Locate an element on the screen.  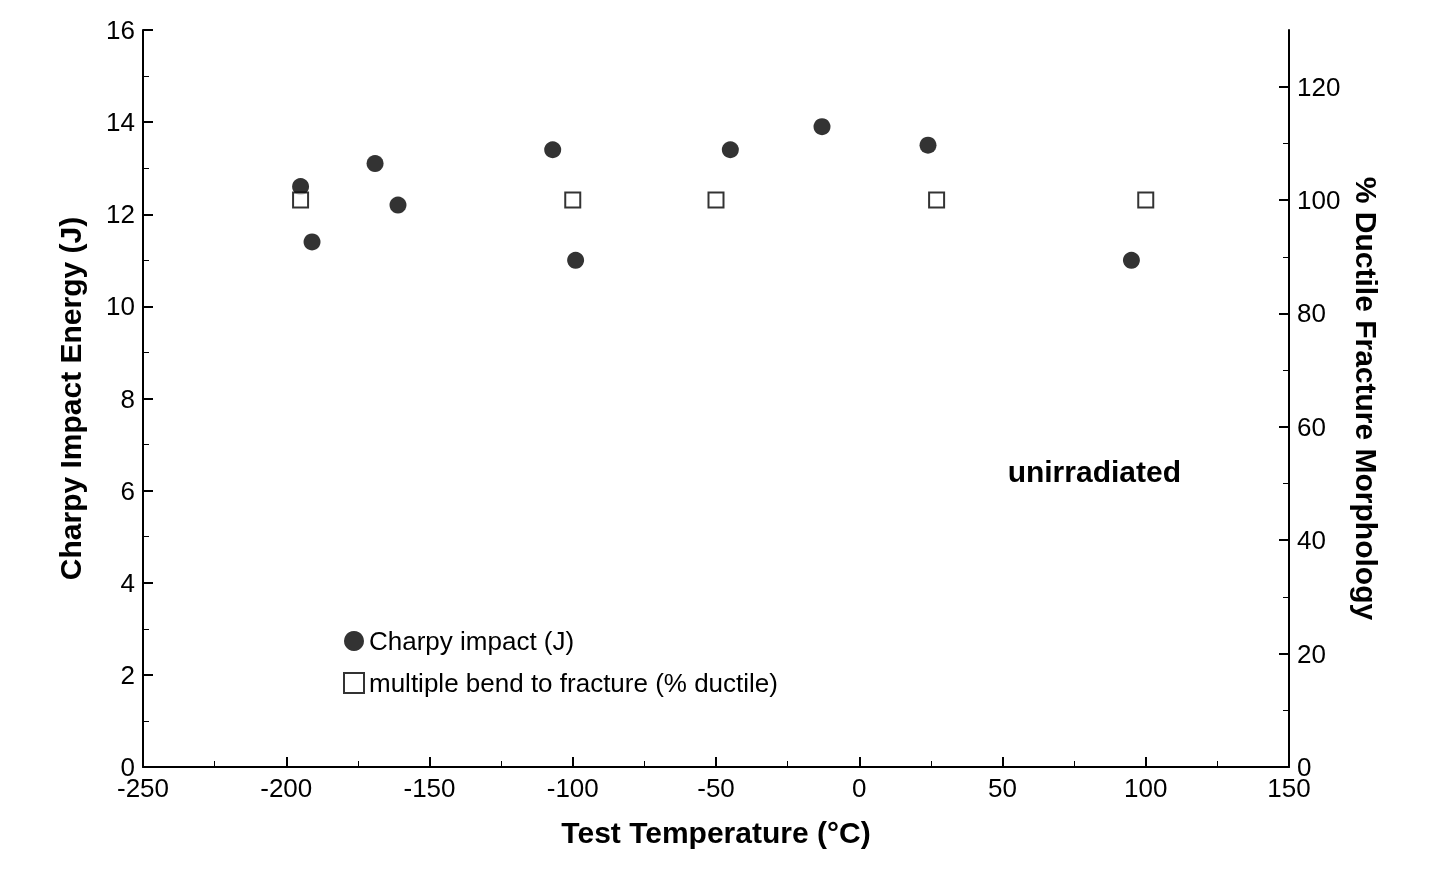
x-tick-label: 50 is located at coordinates (1002, 788).